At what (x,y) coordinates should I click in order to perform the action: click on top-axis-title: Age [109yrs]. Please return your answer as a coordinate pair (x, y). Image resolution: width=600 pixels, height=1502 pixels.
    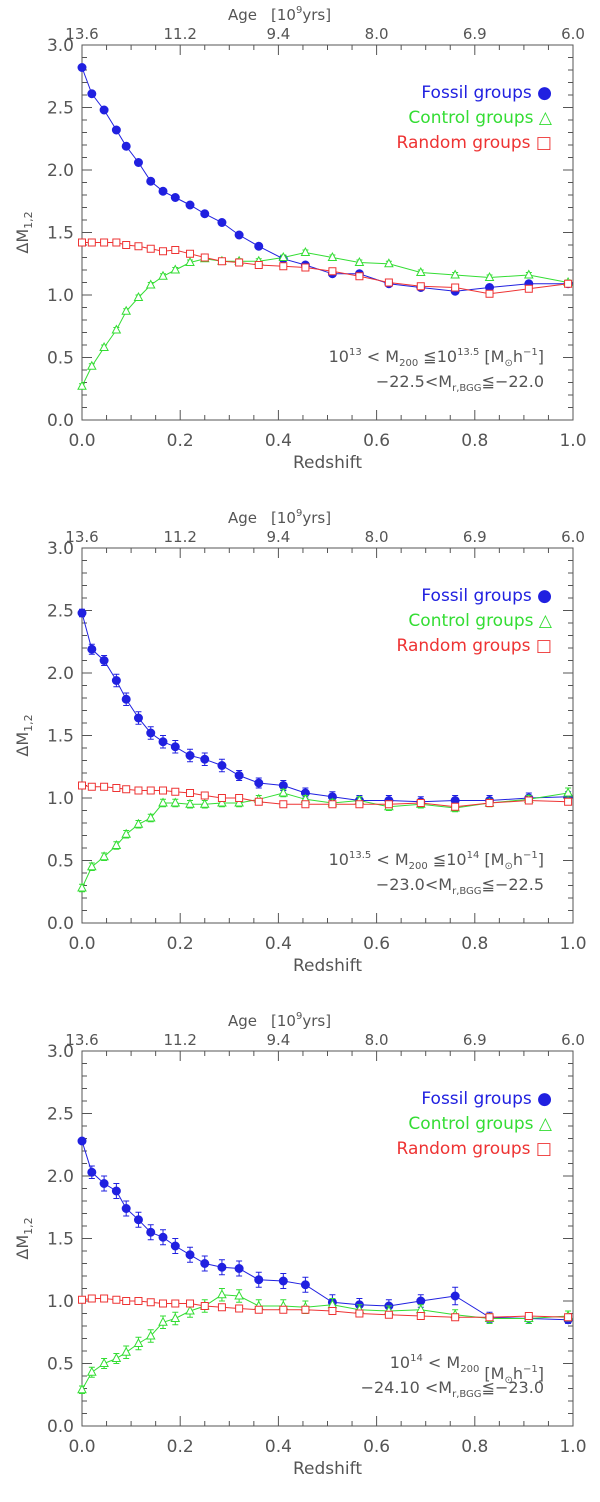
    Looking at the image, I should click on (279, 1020).